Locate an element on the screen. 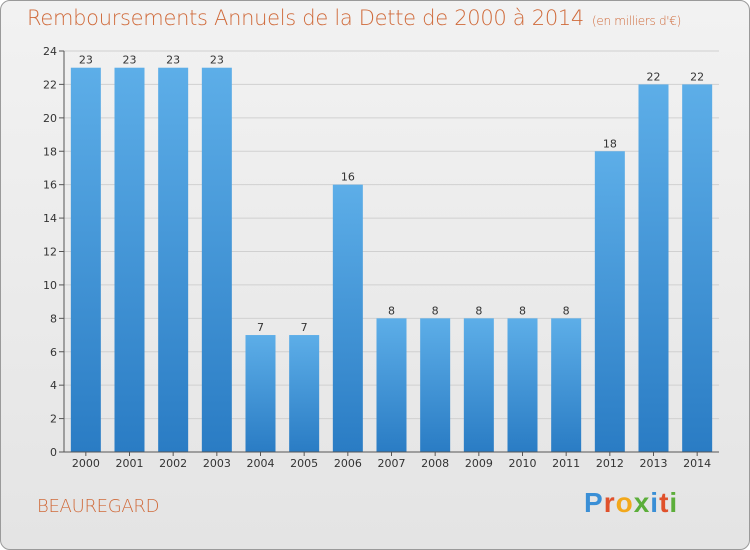 The width and height of the screenshot is (750, 550). commune-name: BEAUREGARD is located at coordinates (98, 506).